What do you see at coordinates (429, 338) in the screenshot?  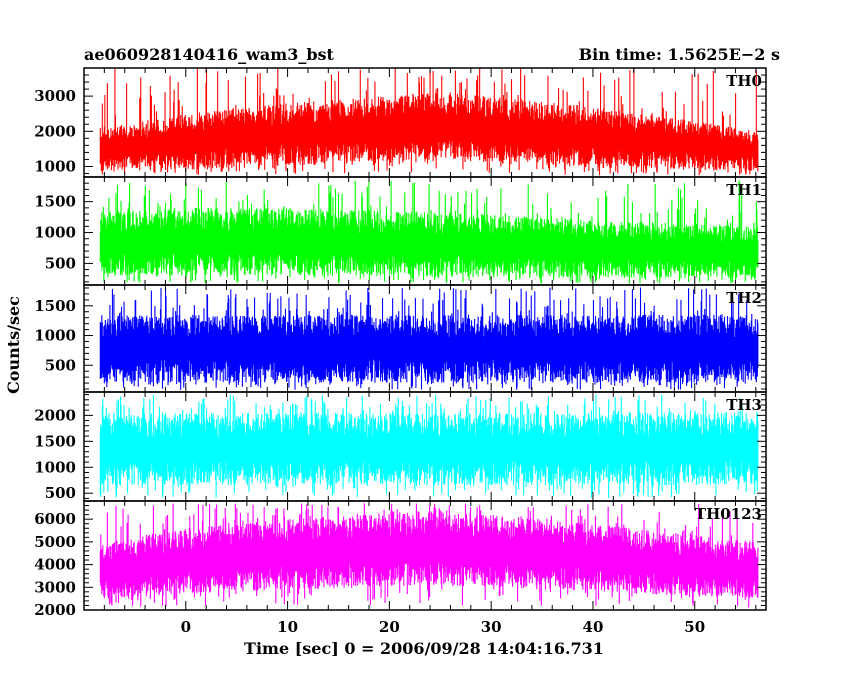 I see `series-line-th2` at bounding box center [429, 338].